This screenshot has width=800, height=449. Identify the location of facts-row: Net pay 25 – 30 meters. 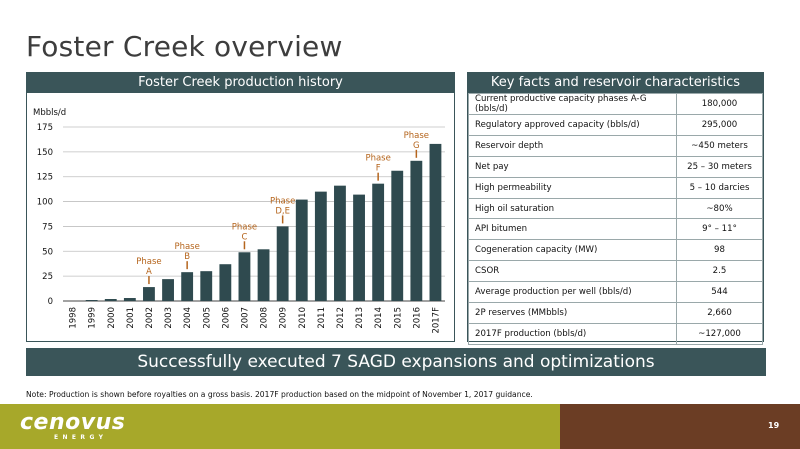
(615, 166).